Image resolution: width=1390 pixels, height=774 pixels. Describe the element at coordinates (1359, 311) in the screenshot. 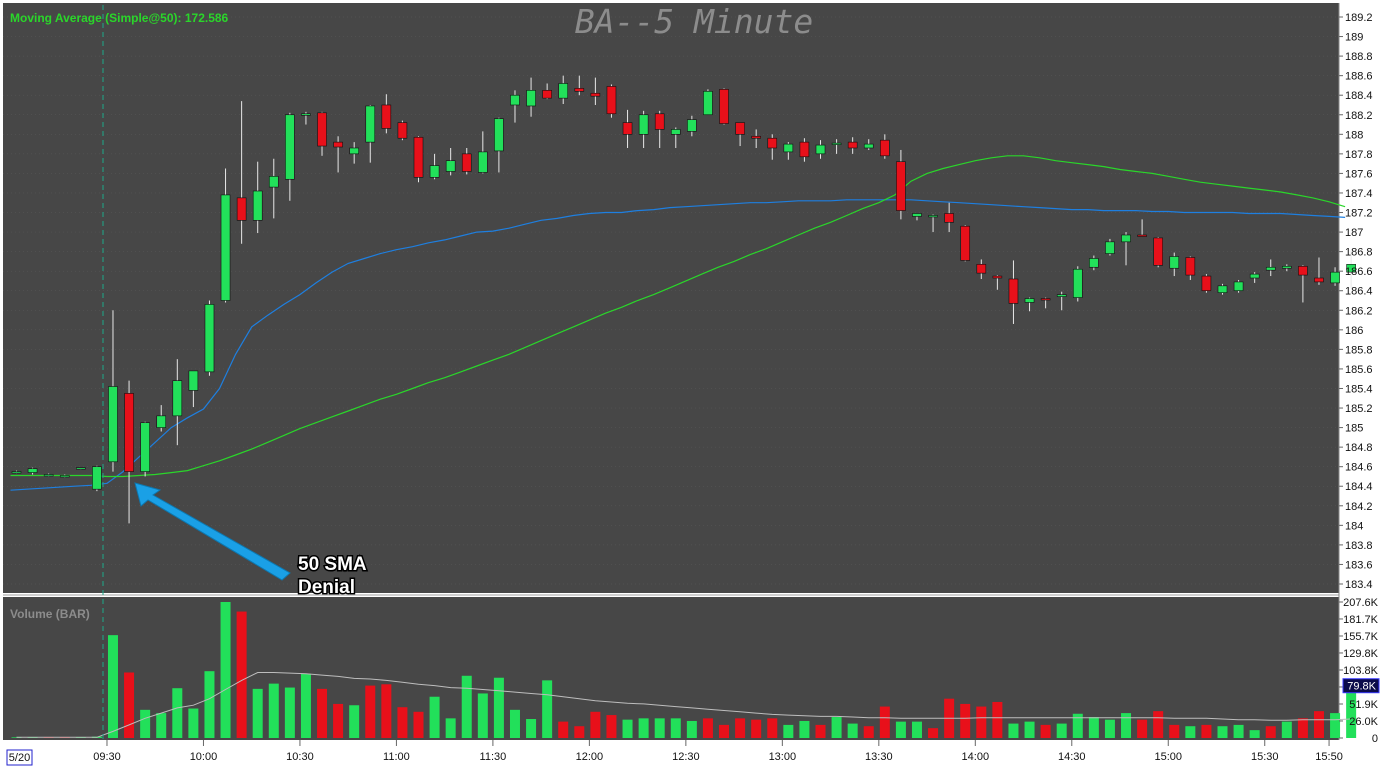

I see `price-tick-label: 186.2` at that location.